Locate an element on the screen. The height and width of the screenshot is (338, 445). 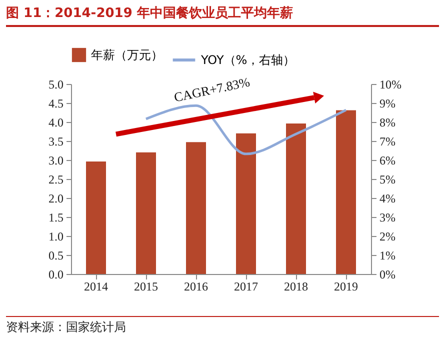
y2-tick-label: 1% is located at coordinates (388, 255).